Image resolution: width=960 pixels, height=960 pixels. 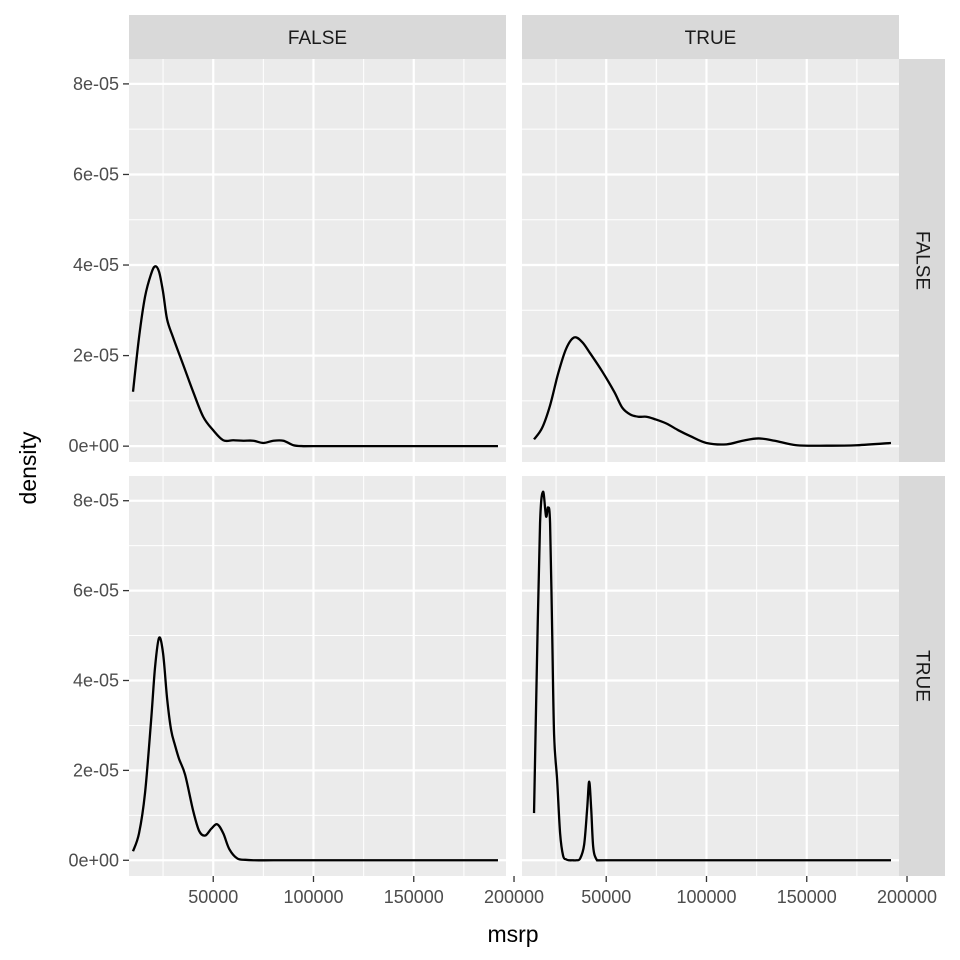 I want to click on x-axis-title: msrp, so click(x=512, y=934).